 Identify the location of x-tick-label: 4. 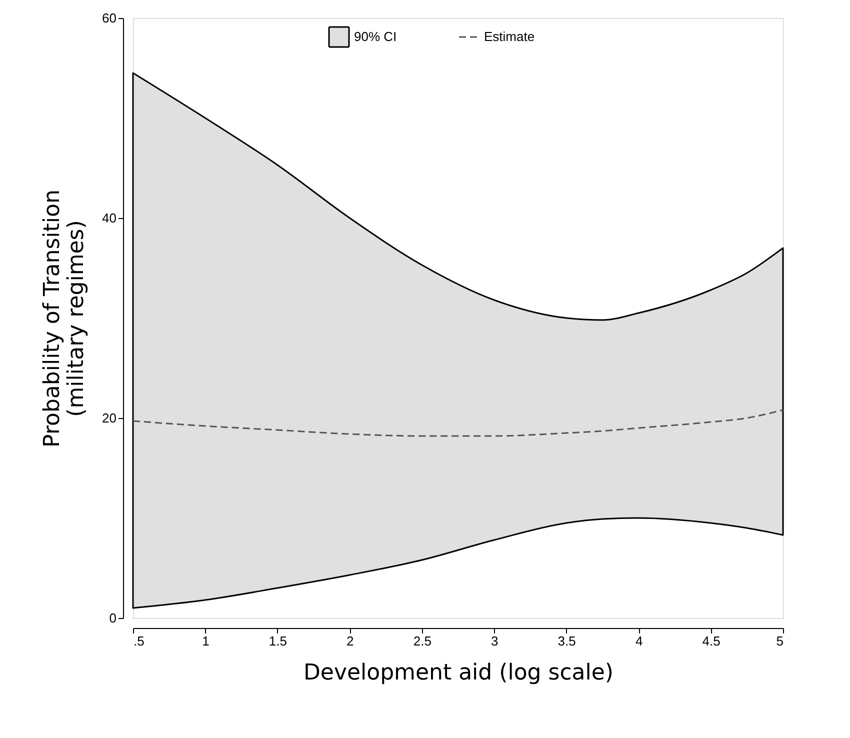
(639, 641).